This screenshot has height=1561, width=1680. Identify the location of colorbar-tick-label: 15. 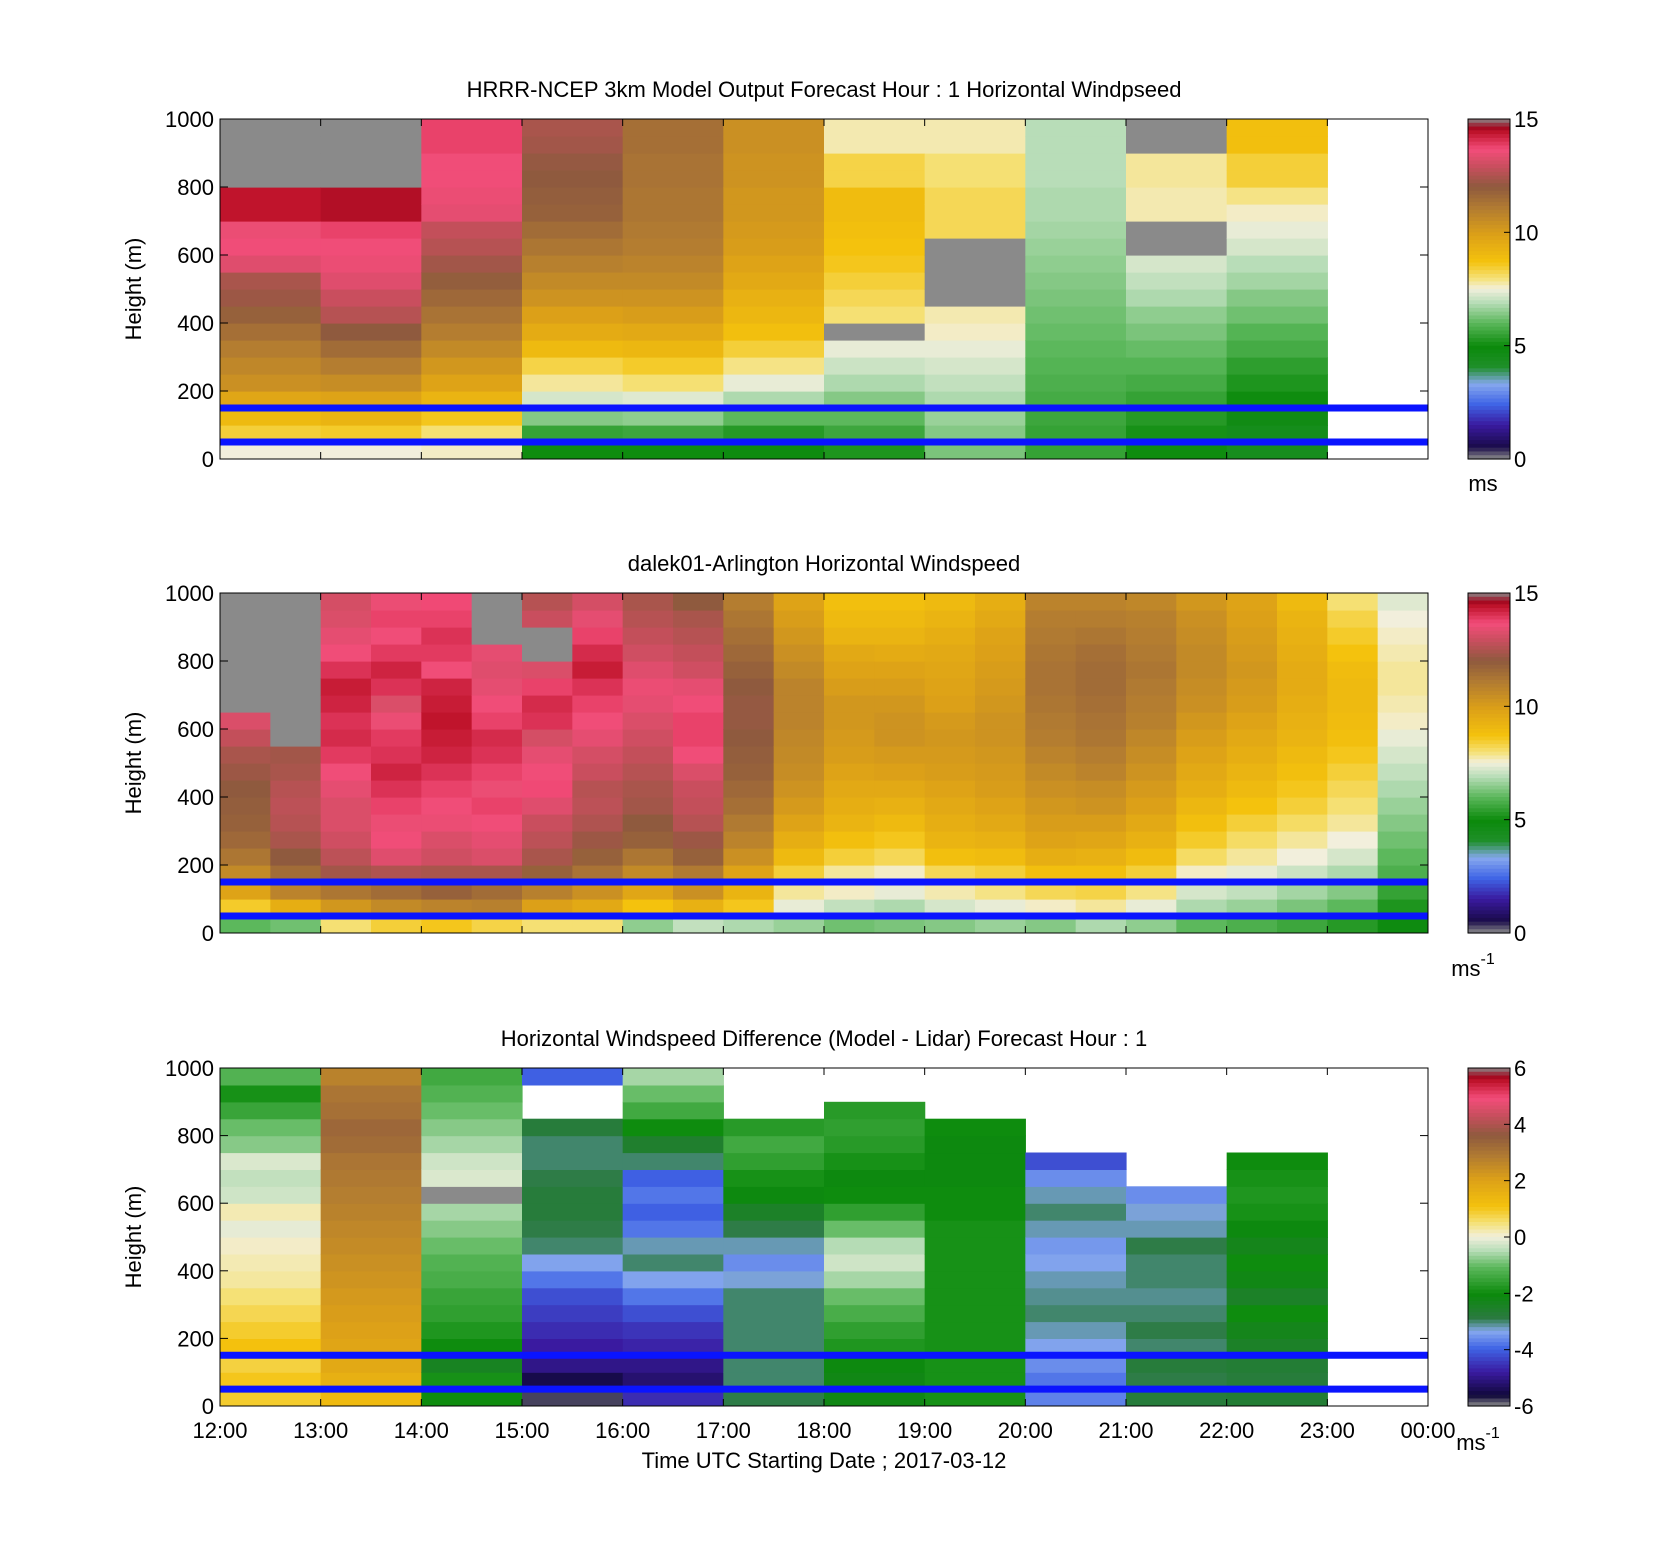
(1526, 593).